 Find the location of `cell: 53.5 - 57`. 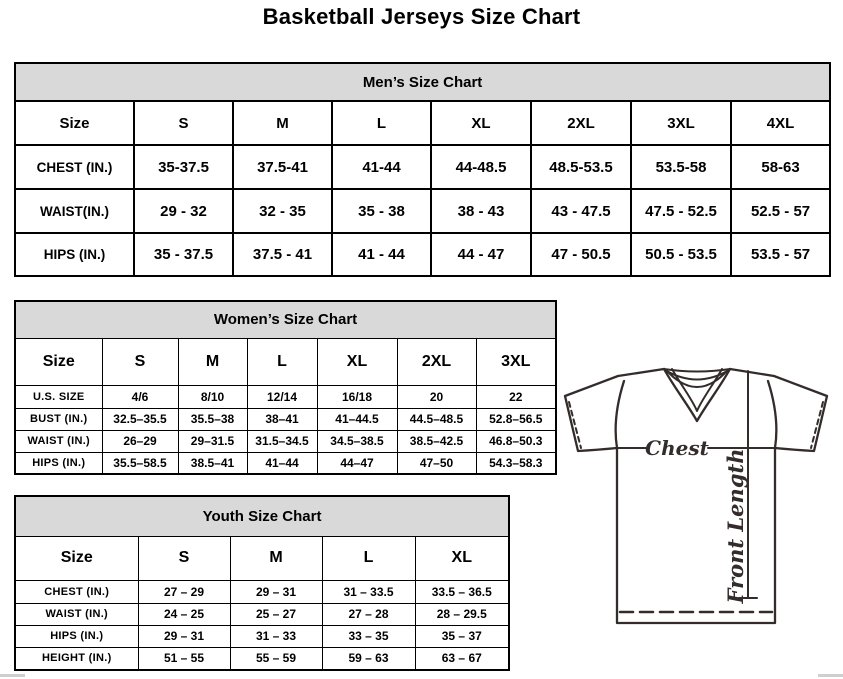

cell: 53.5 - 57 is located at coordinates (780, 254).